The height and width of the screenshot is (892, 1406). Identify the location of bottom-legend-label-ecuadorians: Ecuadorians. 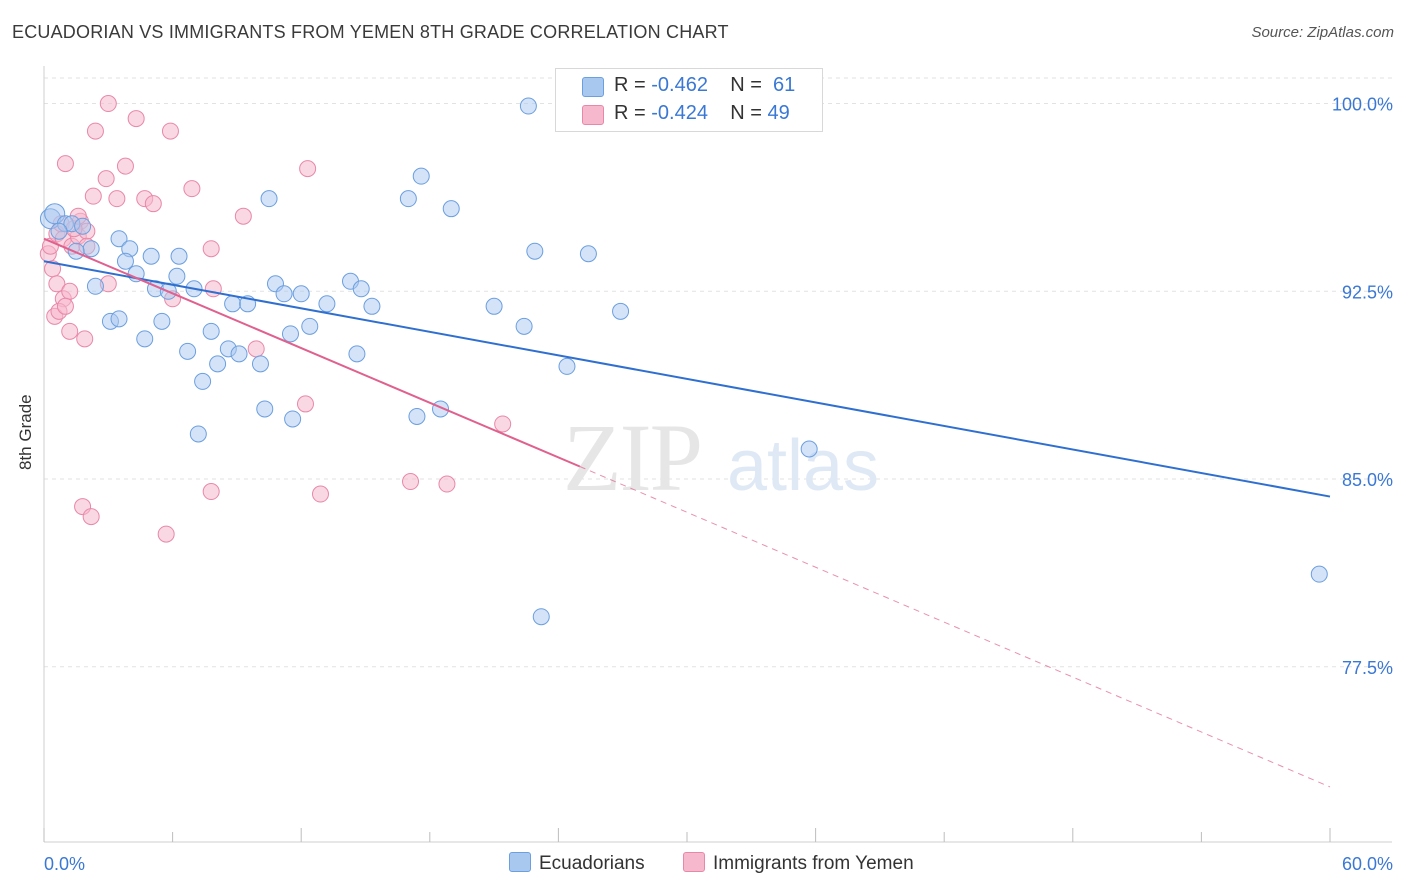
(592, 863).